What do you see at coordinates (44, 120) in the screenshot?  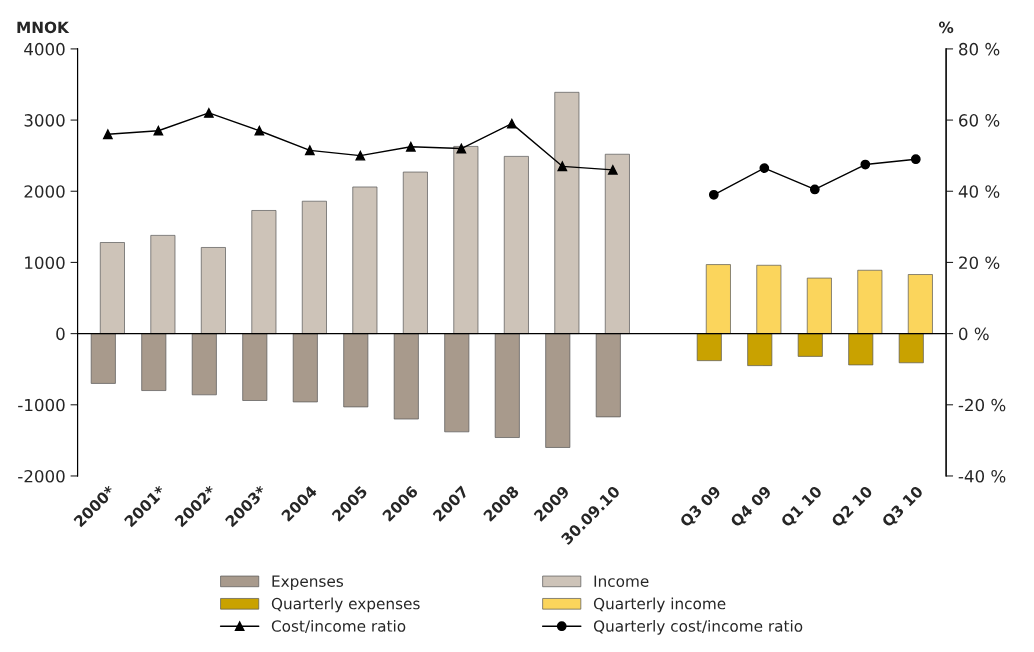 I see `y-tick-label: 3000` at bounding box center [44, 120].